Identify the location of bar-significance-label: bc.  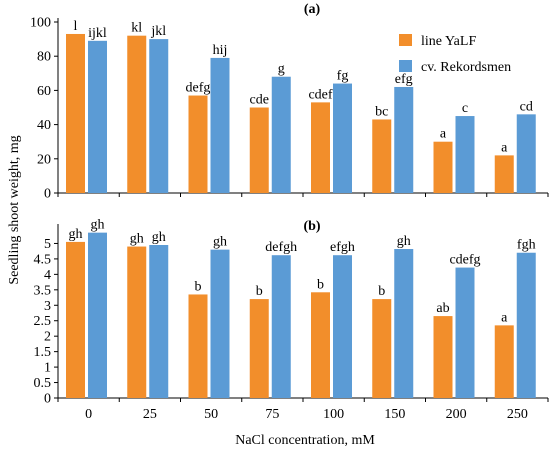
(381, 111).